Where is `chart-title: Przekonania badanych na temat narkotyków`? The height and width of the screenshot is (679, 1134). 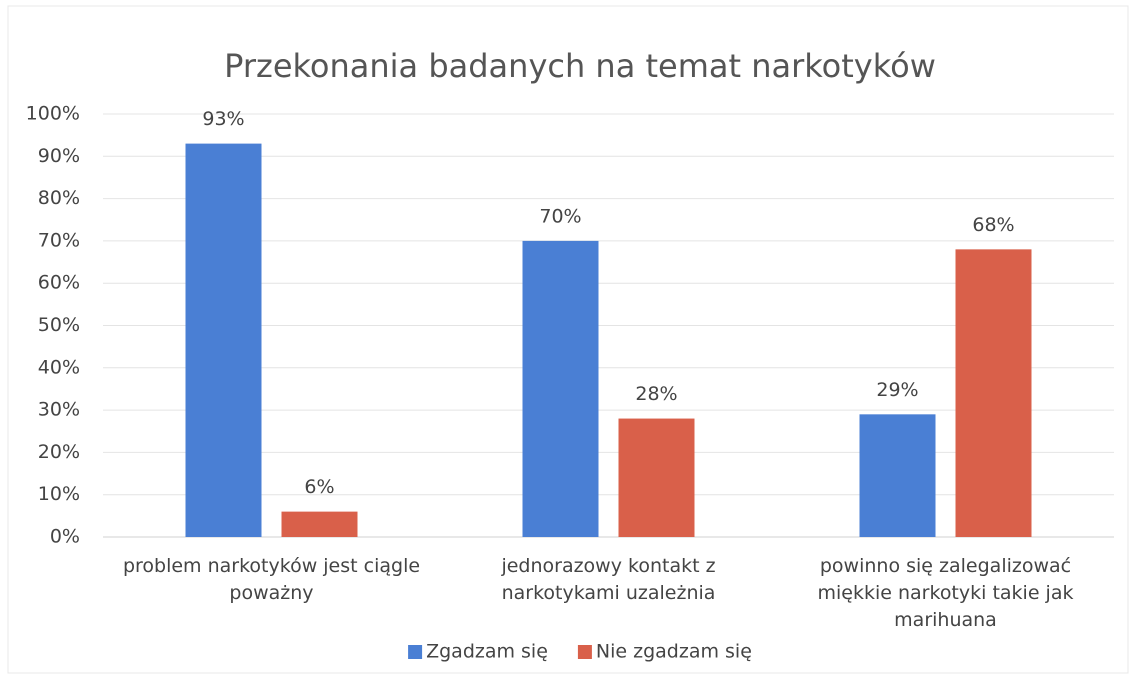
chart-title: Przekonania badanych na temat narkotyków is located at coordinates (580, 66).